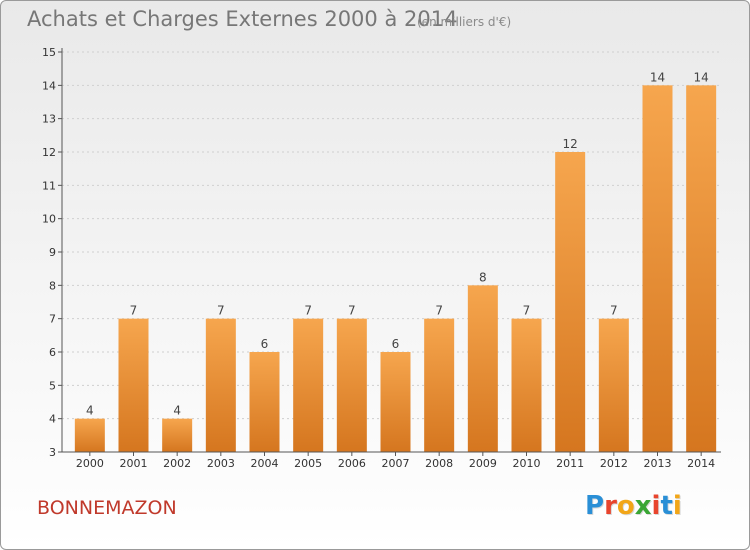 Image resolution: width=750 pixels, height=550 pixels. What do you see at coordinates (52, 452) in the screenshot?
I see `y-tick-label: 3` at bounding box center [52, 452].